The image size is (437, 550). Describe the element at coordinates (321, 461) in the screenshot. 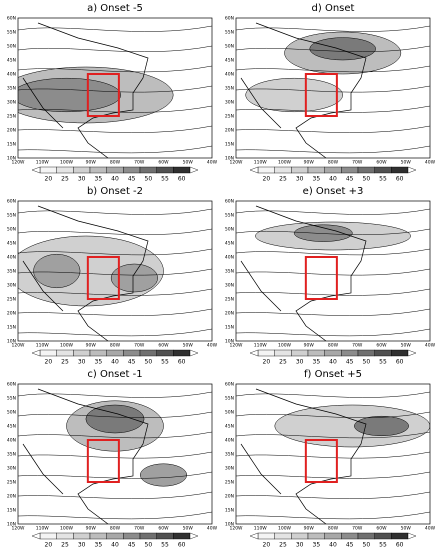

I see `region-box` at that location.